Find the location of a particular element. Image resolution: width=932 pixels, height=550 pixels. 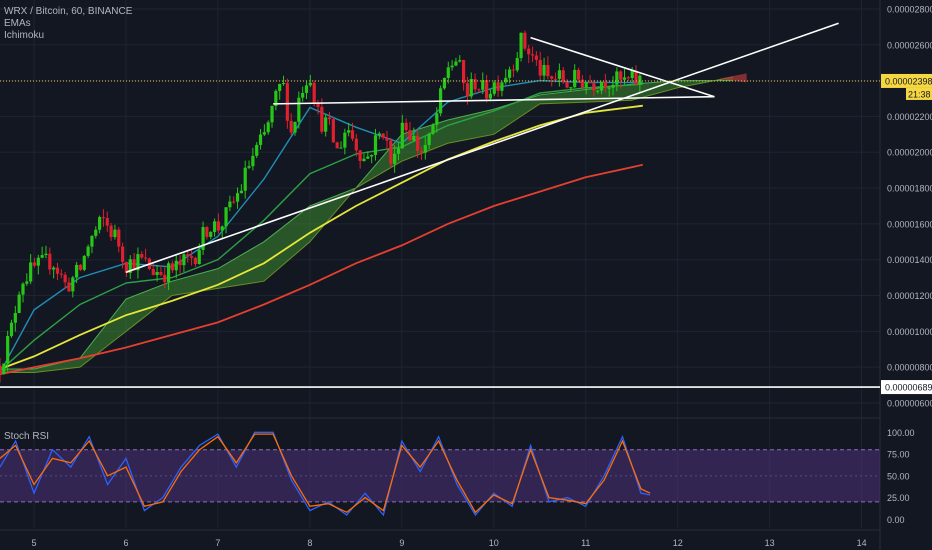

stoch-tick-label: 50.00 is located at coordinates (898, 476).